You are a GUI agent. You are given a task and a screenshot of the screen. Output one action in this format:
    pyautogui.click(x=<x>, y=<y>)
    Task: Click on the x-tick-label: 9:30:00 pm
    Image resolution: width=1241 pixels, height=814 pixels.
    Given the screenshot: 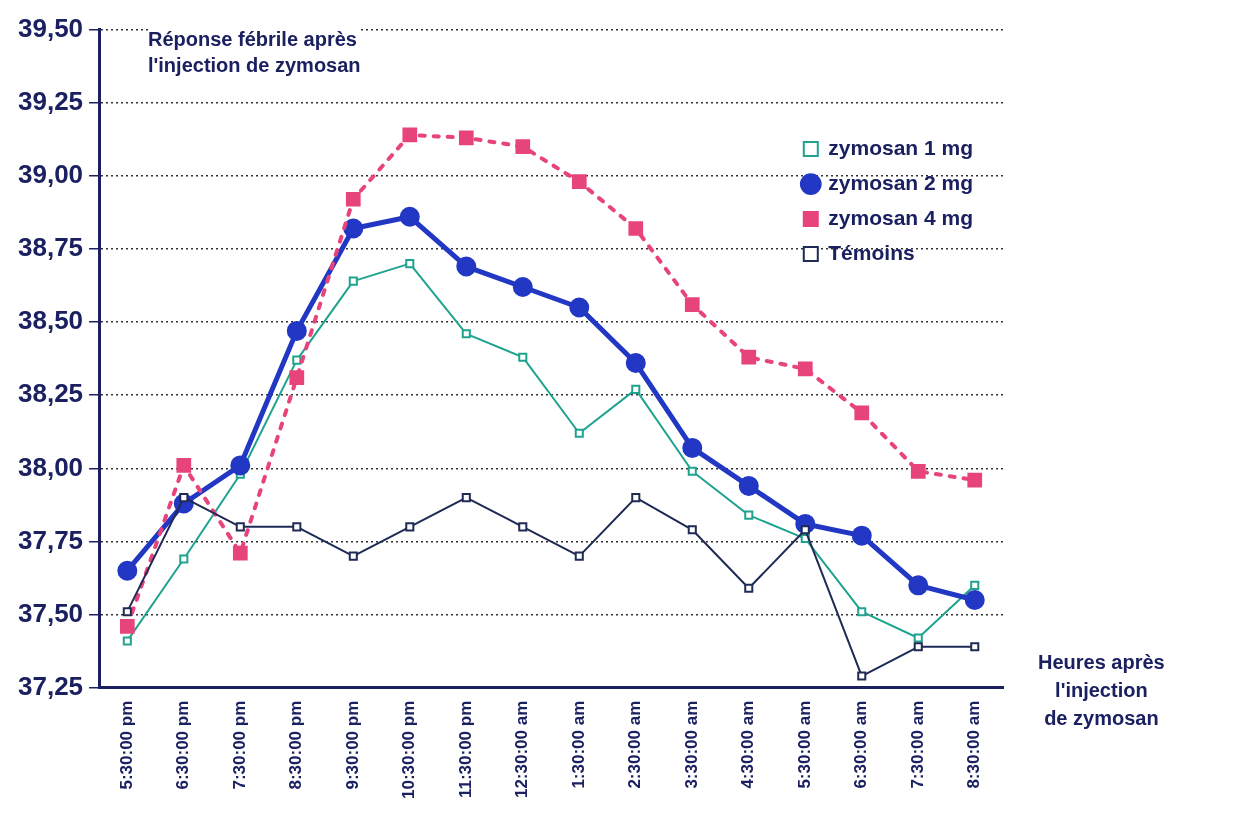 What is the action you would take?
    pyautogui.click(x=352, y=745)
    